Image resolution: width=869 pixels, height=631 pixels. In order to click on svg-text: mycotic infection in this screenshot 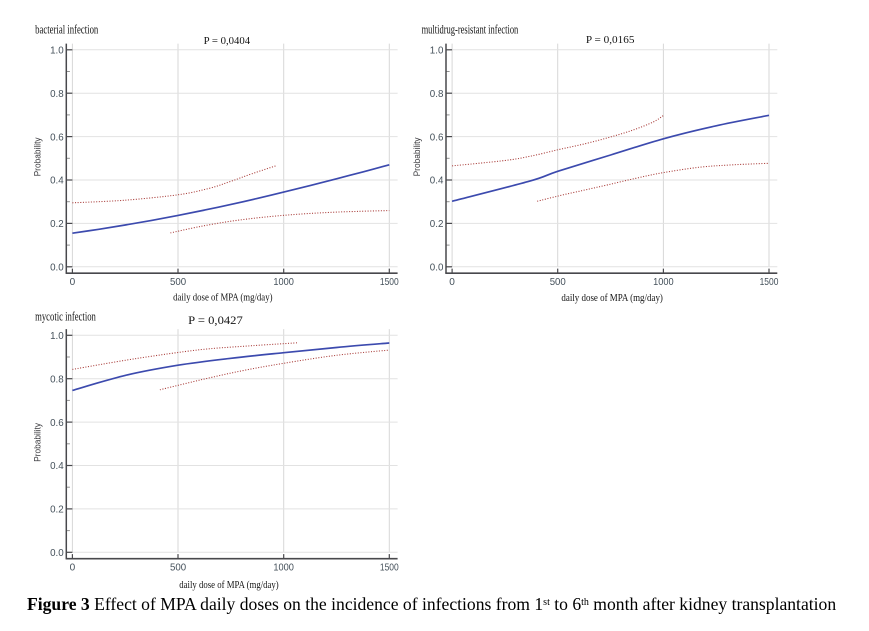, I will do `click(65, 317)`.